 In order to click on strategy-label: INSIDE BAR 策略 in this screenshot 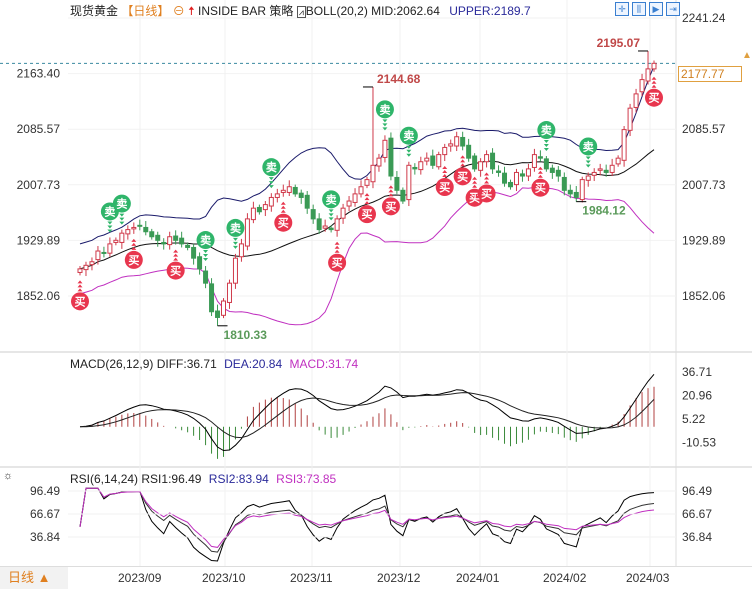, I will do `click(246, 11)`.